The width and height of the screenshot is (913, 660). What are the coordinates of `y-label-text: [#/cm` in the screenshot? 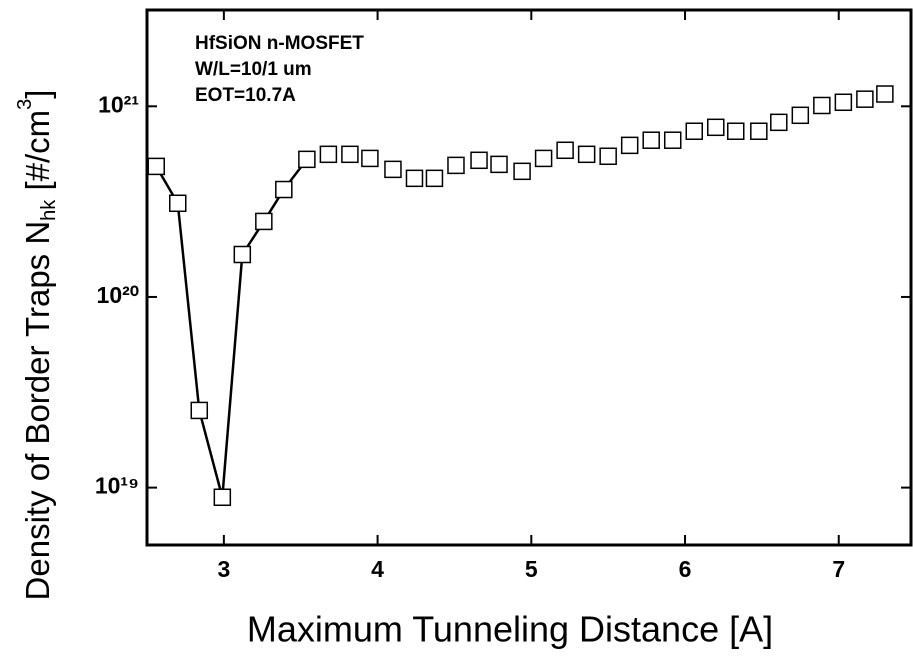 It's located at (37, 155).